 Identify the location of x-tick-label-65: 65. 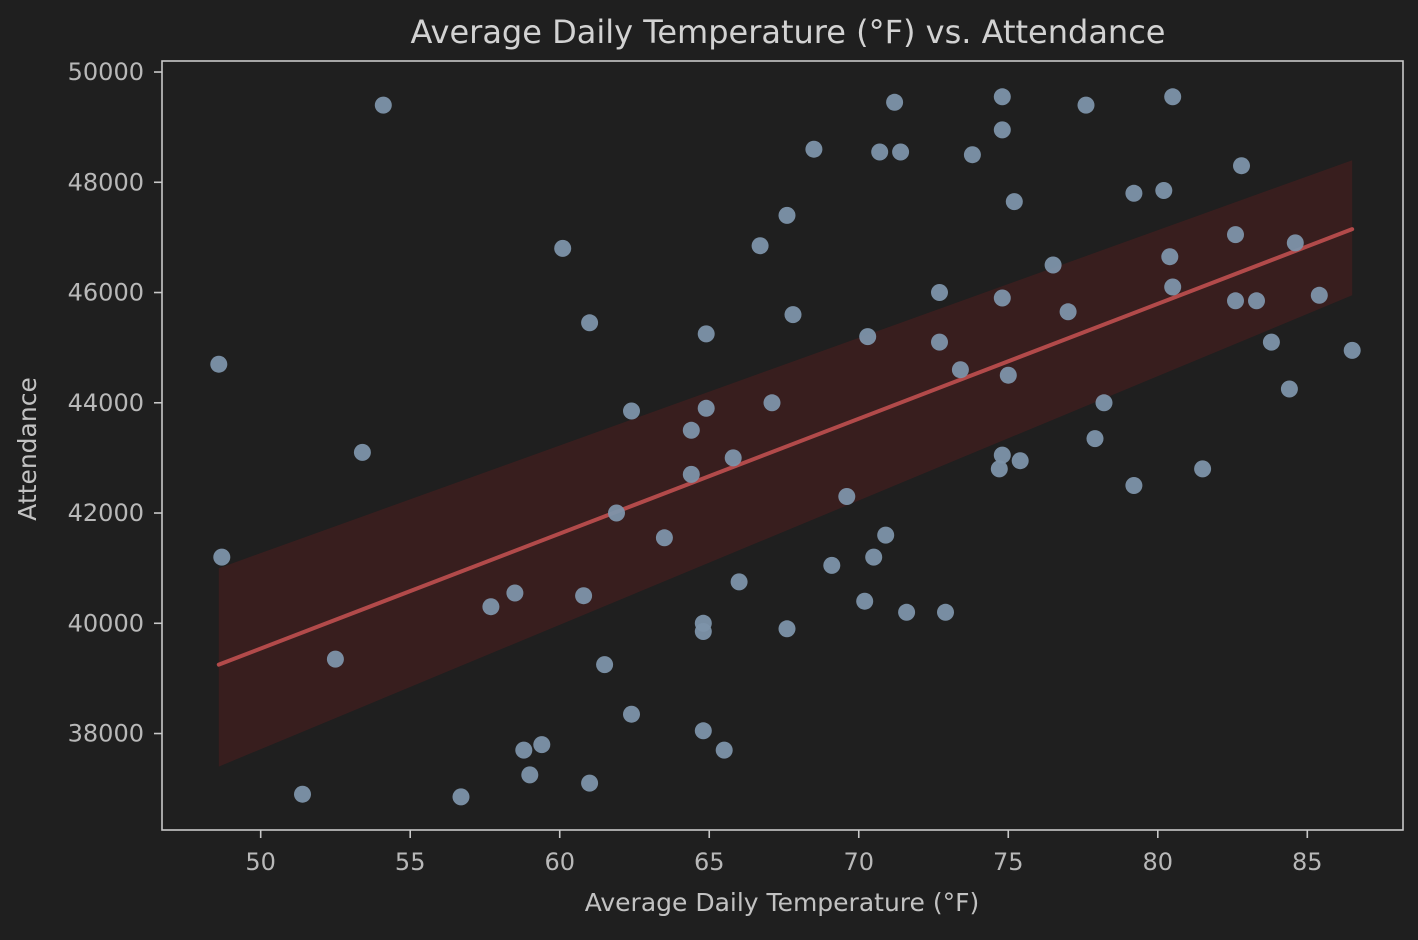
(709, 862).